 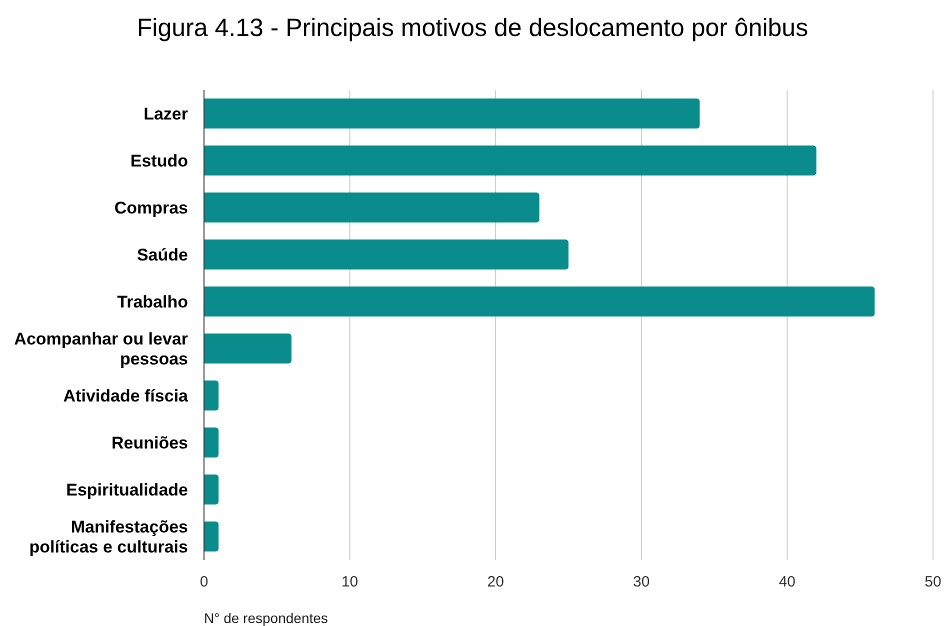 I want to click on x-tick-label: 20, so click(x=495, y=582).